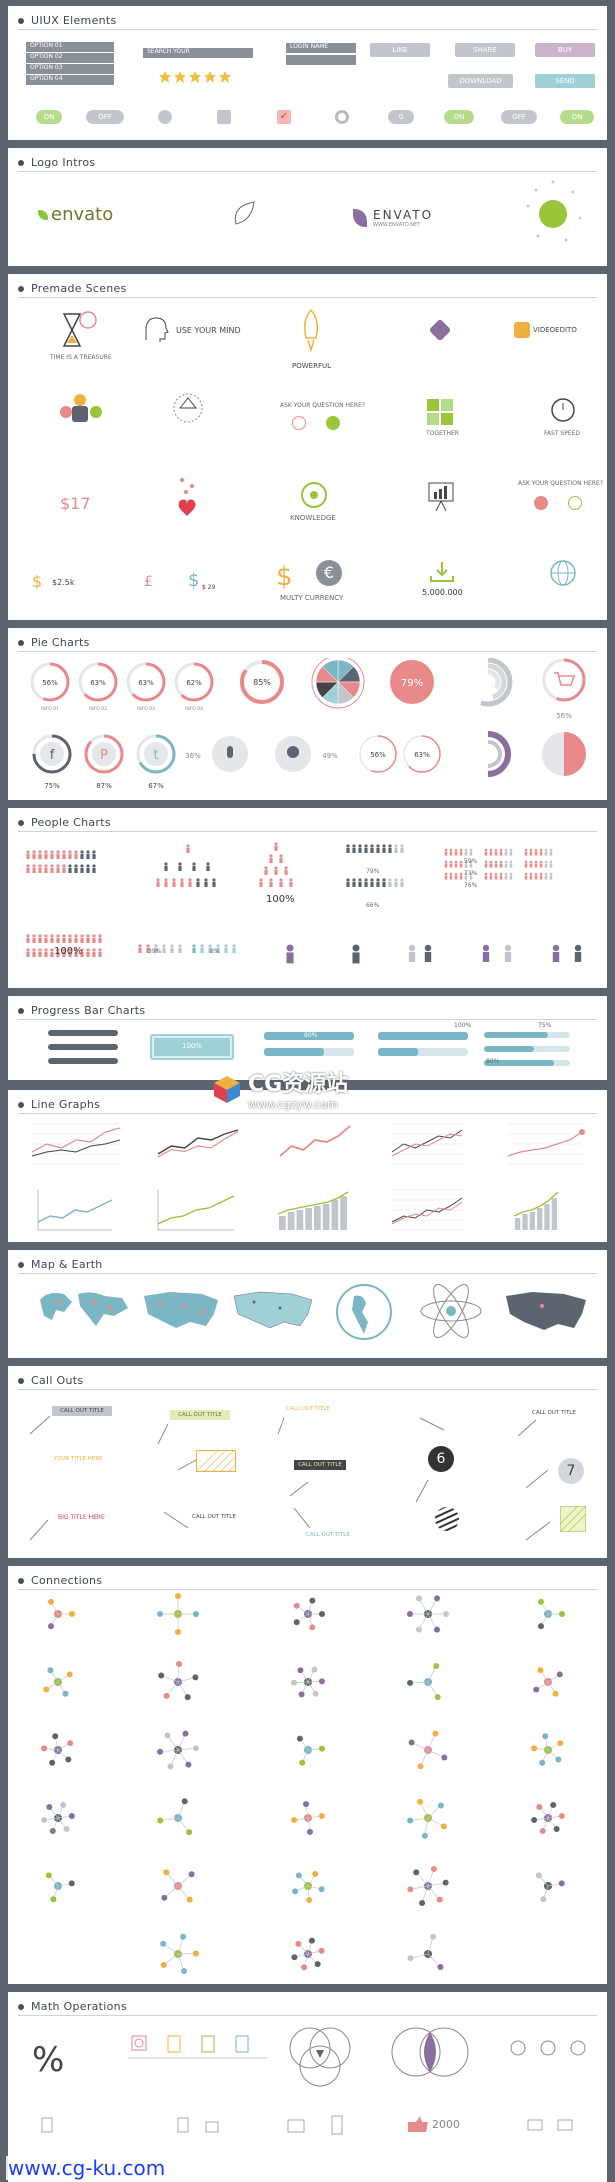 Image resolution: width=615 pixels, height=2182 pixels. Describe the element at coordinates (70, 69) in the screenshot. I see `option-item: OPTION 03` at that location.